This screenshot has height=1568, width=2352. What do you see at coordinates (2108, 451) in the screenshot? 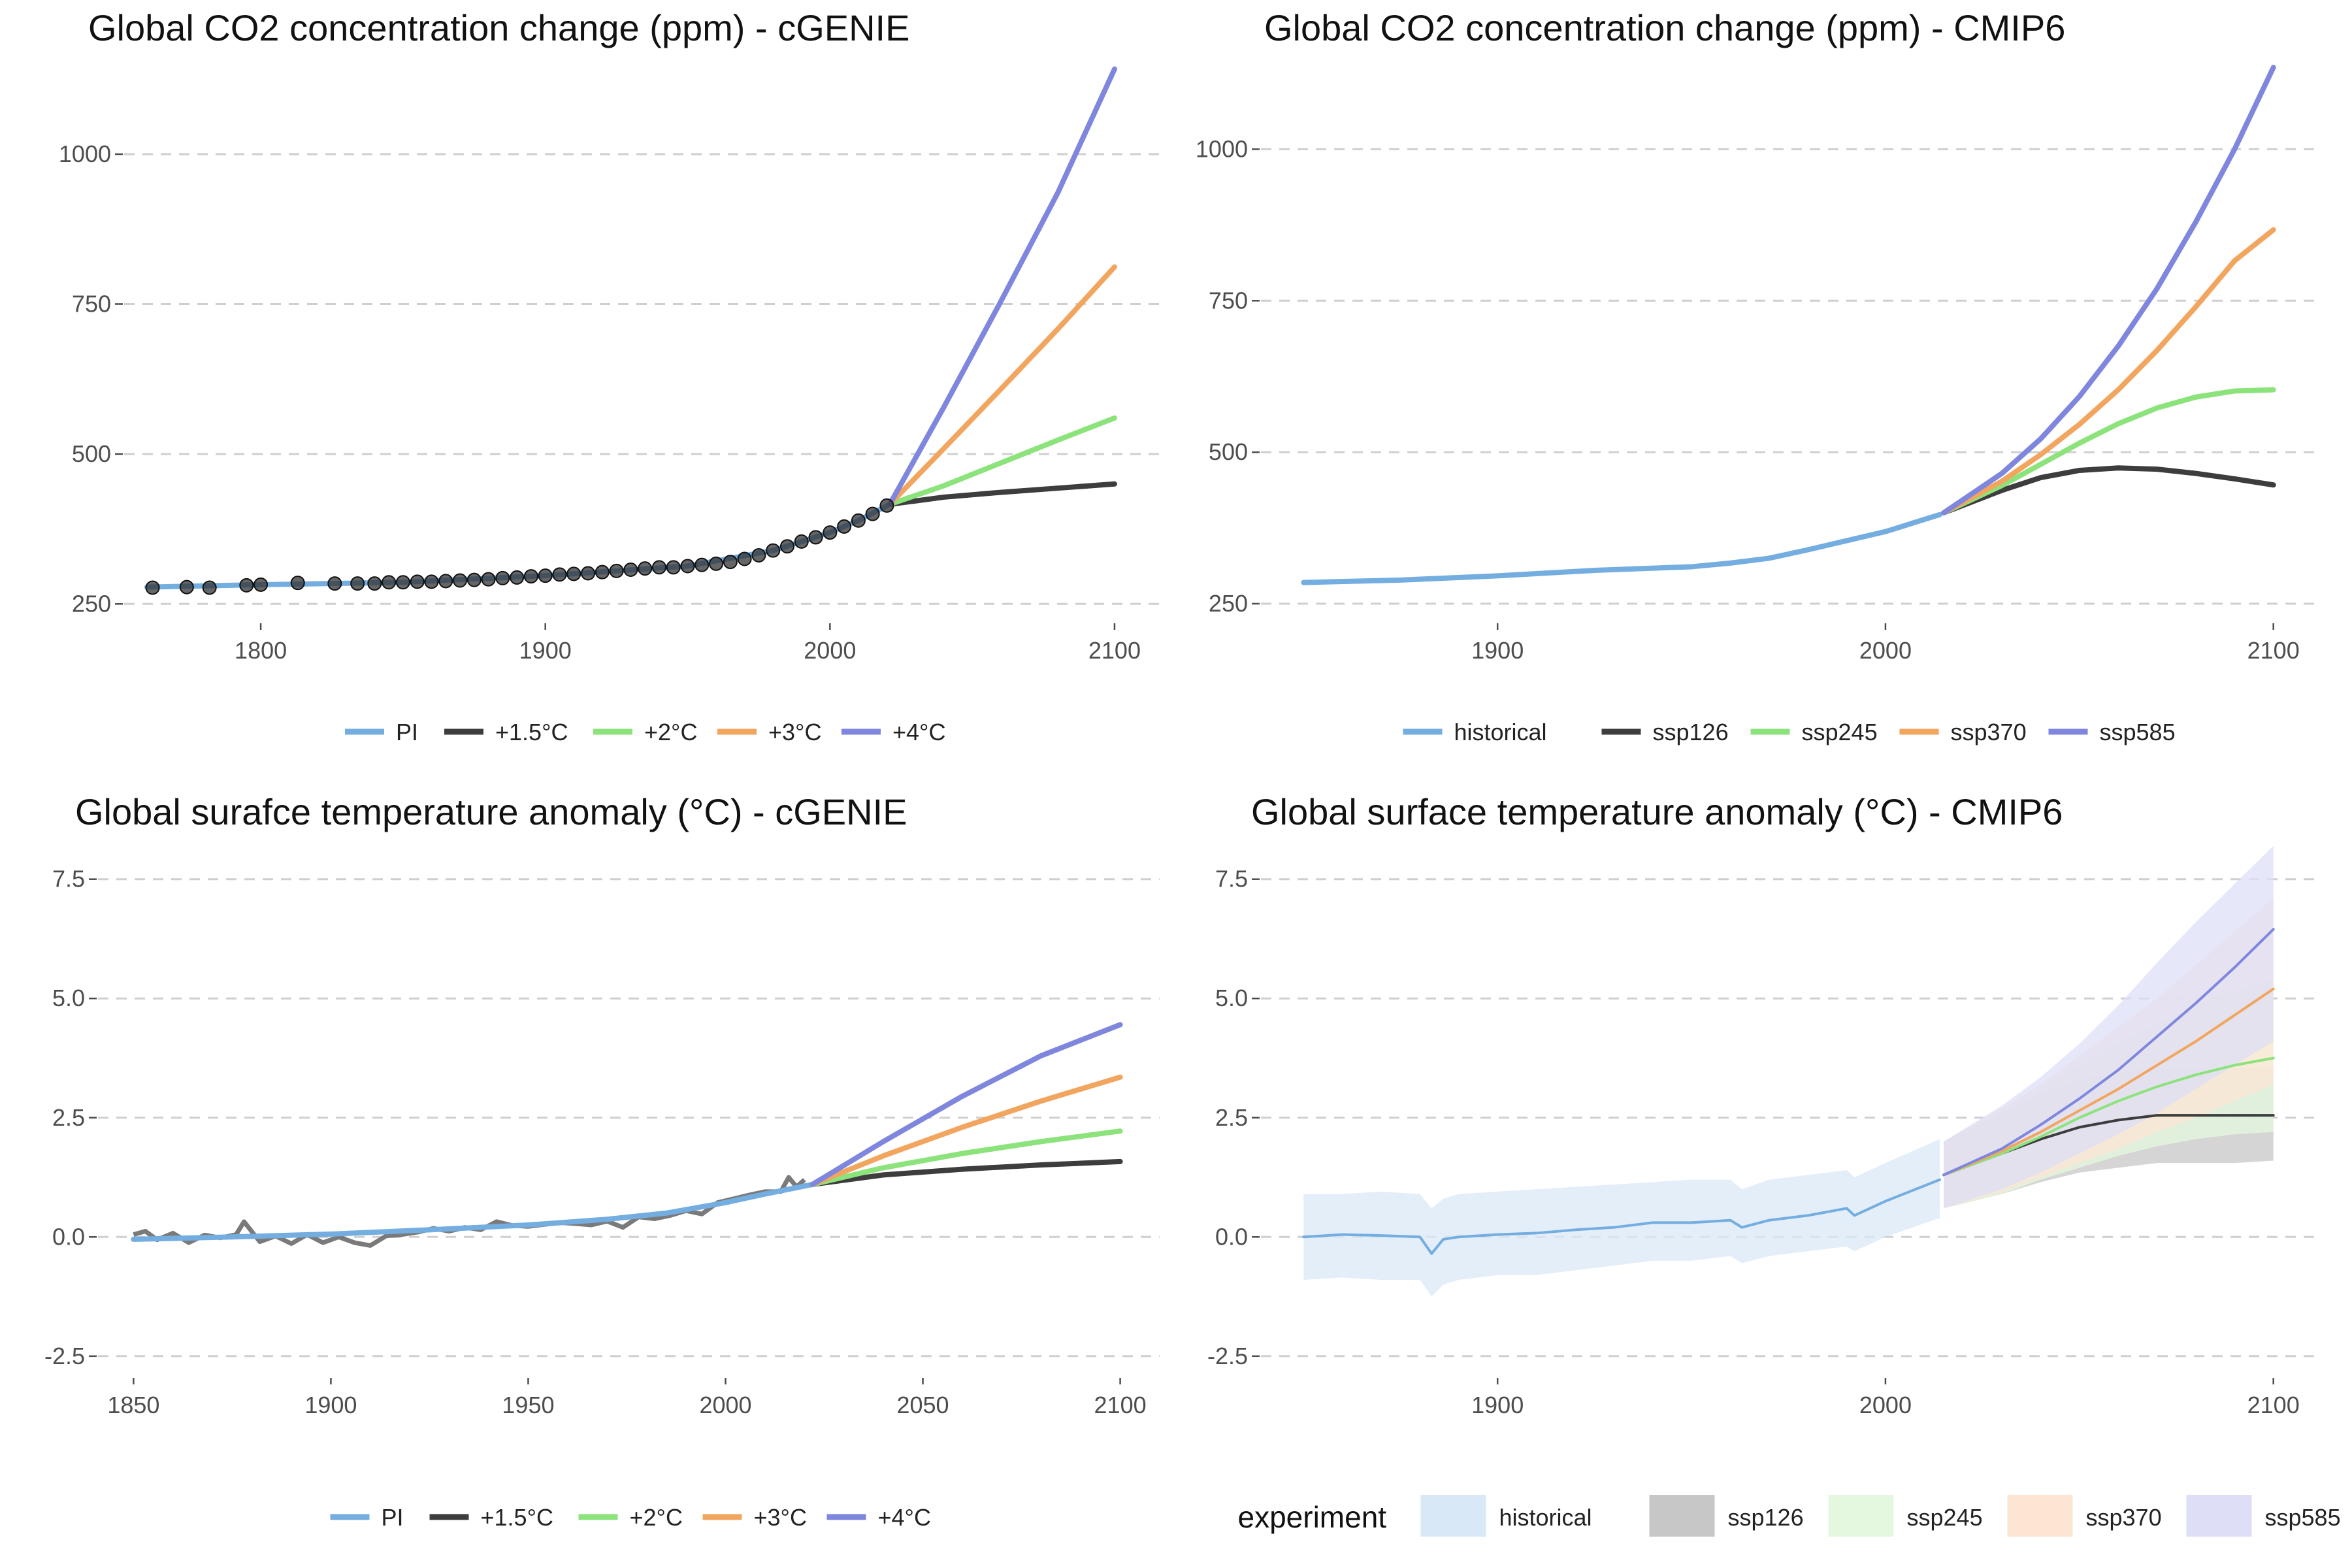
I see `series-line-ssp245` at bounding box center [2108, 451].